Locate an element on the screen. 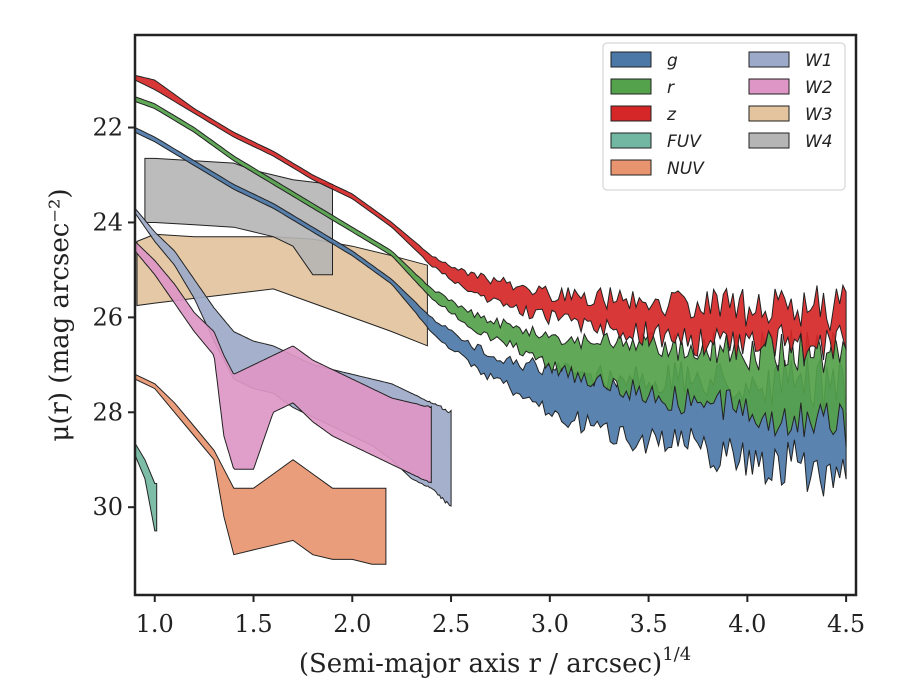 Image resolution: width=900 pixels, height=700 pixels. y-tick-label: 30 is located at coordinates (107, 507).